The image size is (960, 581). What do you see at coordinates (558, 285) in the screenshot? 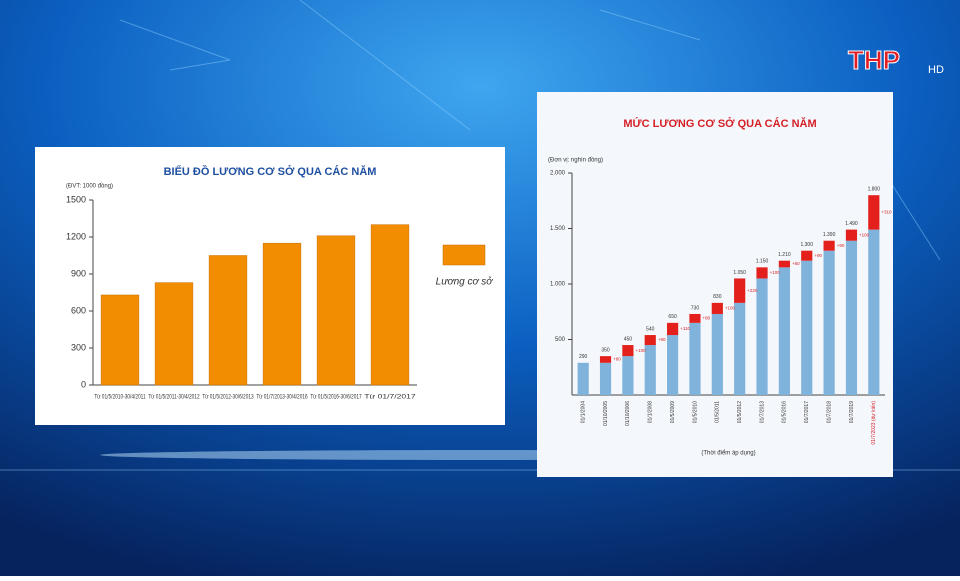
I see `y-tick-label: 1.000` at bounding box center [558, 285].